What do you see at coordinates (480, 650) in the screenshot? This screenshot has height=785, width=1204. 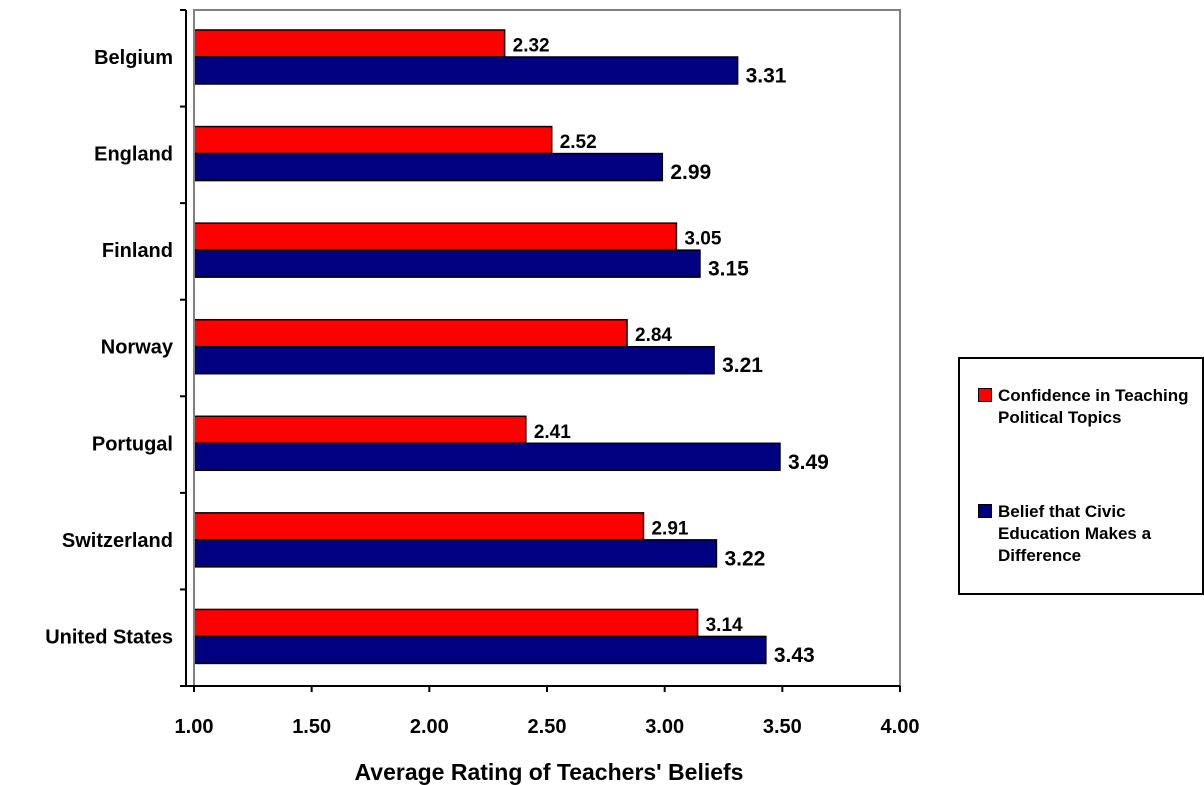 I see `bar-belief-united-states` at bounding box center [480, 650].